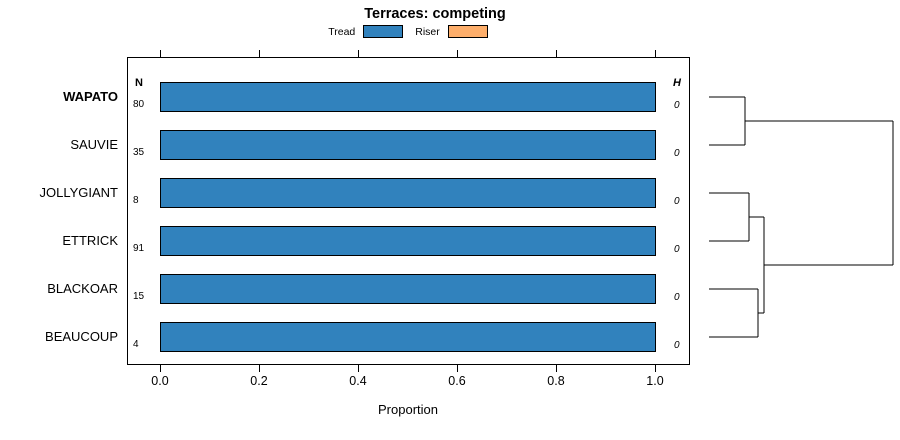 This screenshot has height=440, width=900. Describe the element at coordinates (655, 381) in the screenshot. I see `x-tick-label: 1.0` at that location.